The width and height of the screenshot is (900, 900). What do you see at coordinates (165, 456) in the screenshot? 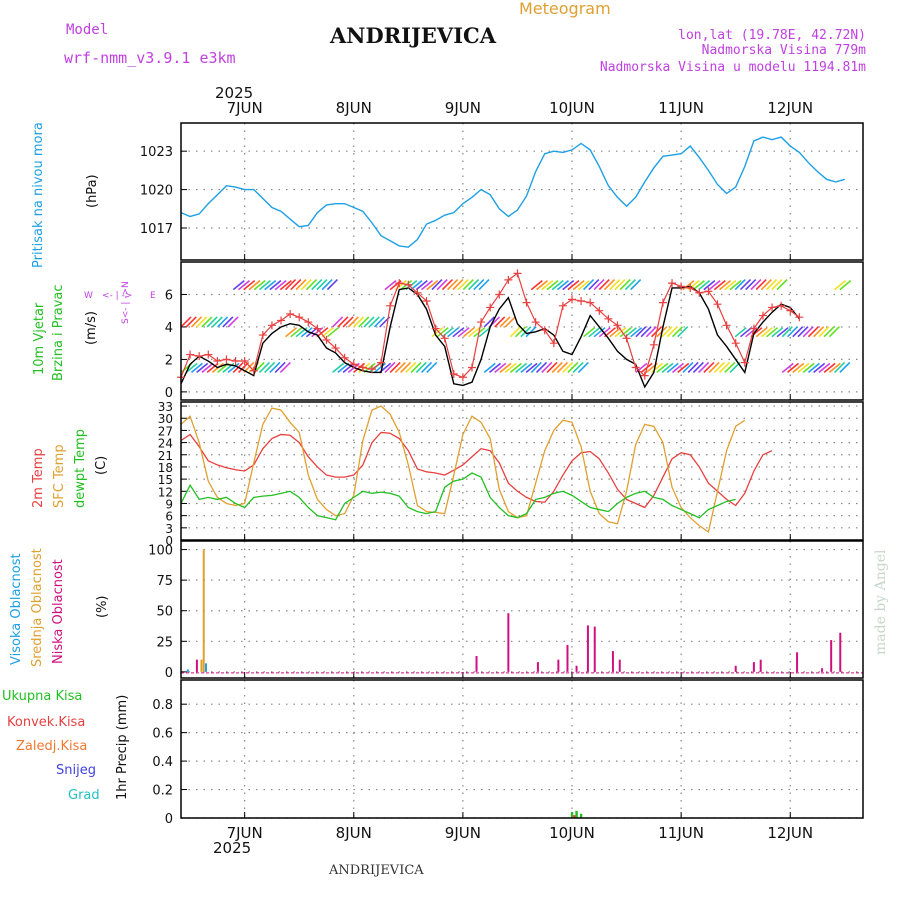
I see `y-tick-label: 21` at bounding box center [165, 456].